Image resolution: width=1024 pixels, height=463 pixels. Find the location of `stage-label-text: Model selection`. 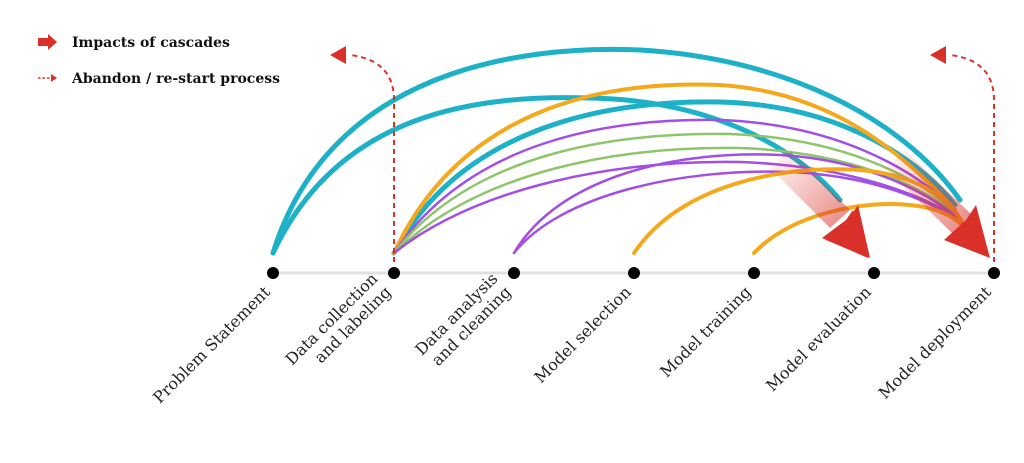

stage-label-text: Model selection is located at coordinates (582, 334).